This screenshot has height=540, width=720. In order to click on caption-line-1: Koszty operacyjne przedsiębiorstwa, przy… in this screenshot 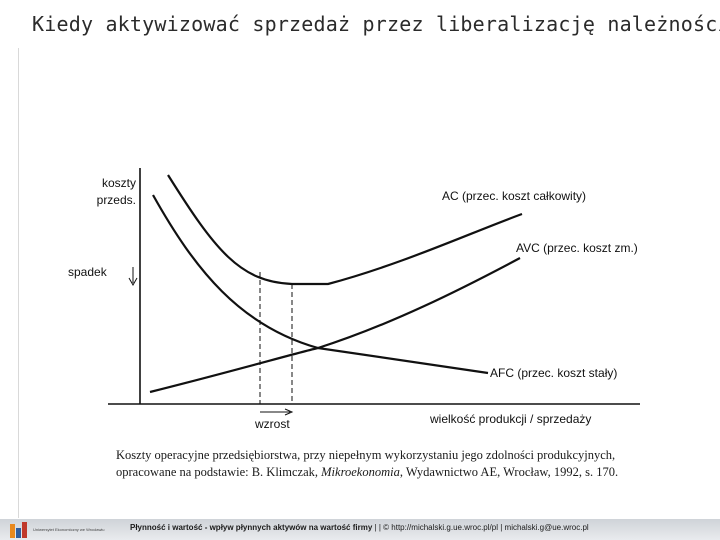, I will do `click(366, 455)`.